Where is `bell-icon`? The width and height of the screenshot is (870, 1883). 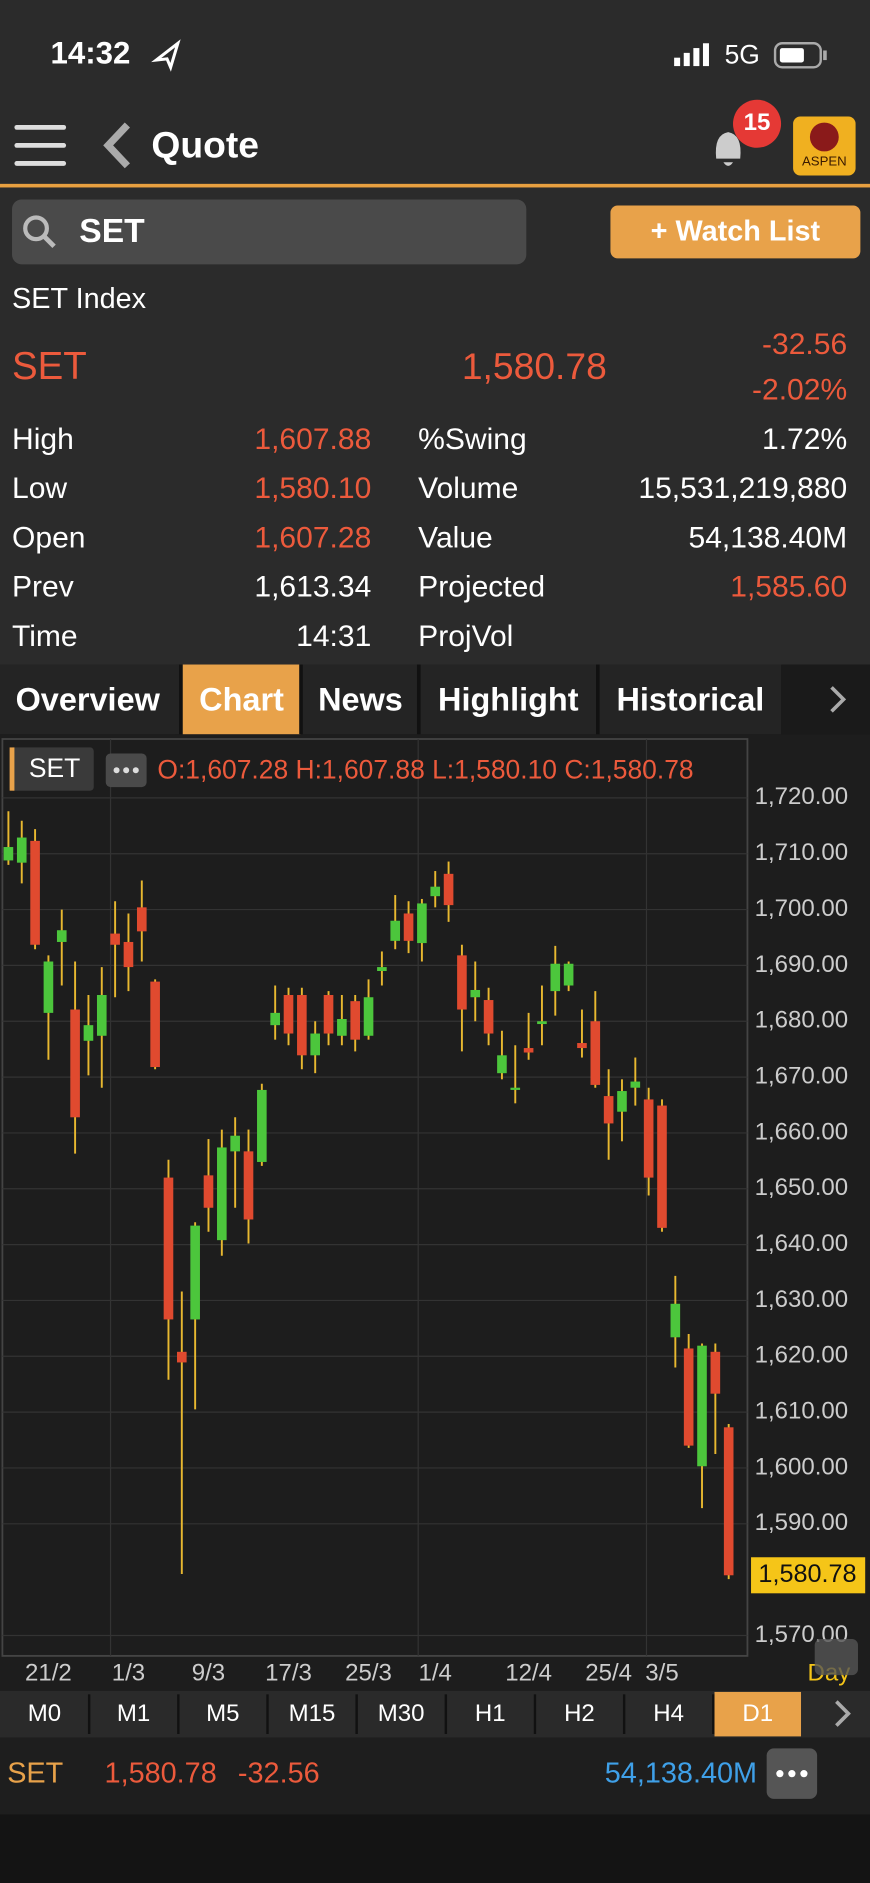 bell-icon is located at coordinates (728, 149).